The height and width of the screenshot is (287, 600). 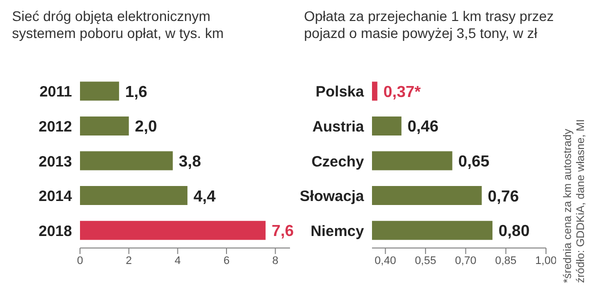 I want to click on data-label: 0,37*, so click(x=402, y=92).